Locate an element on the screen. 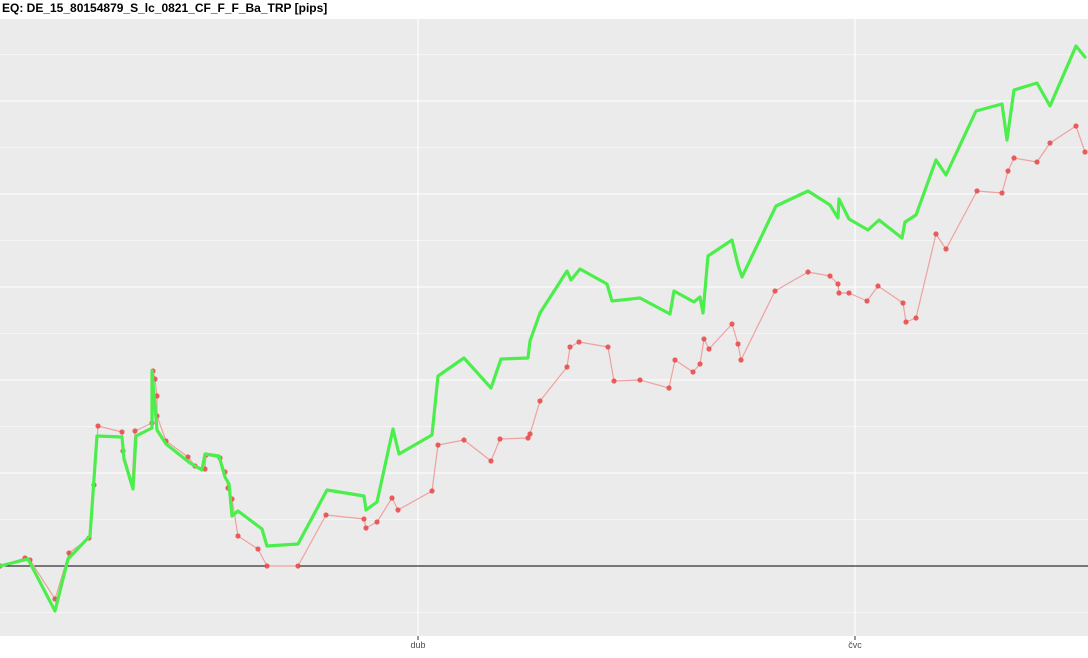 Image resolution: width=1088 pixels, height=658 pixels. x-tick-label: čvc is located at coordinates (855, 645).